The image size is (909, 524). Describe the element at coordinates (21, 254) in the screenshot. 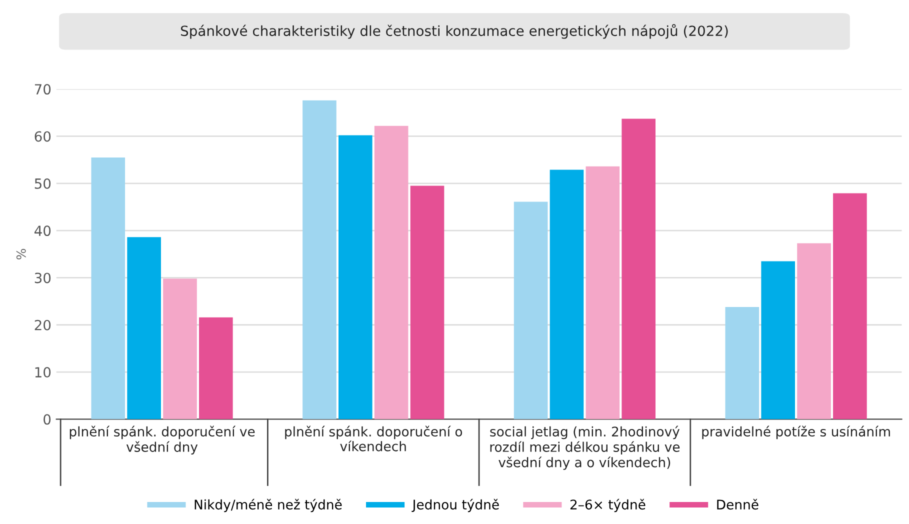

I see `y-axis-title: %` at that location.